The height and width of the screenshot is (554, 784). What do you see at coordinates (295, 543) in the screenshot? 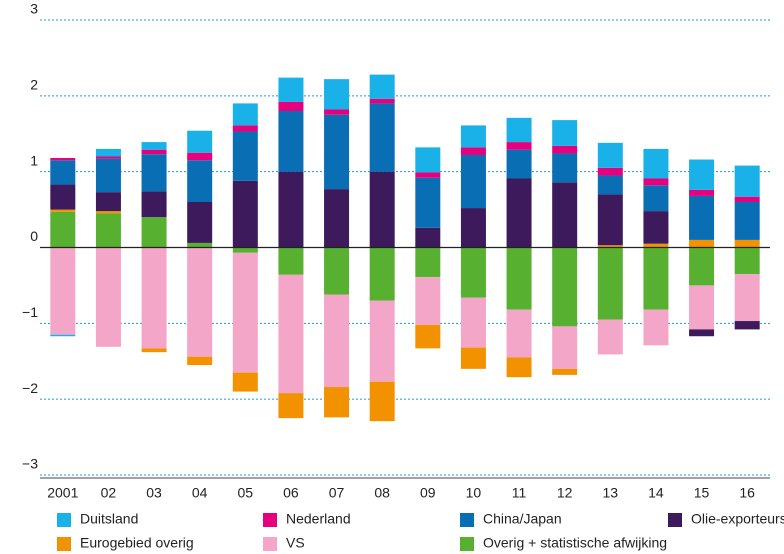
I see `legend-label: VS` at bounding box center [295, 543].